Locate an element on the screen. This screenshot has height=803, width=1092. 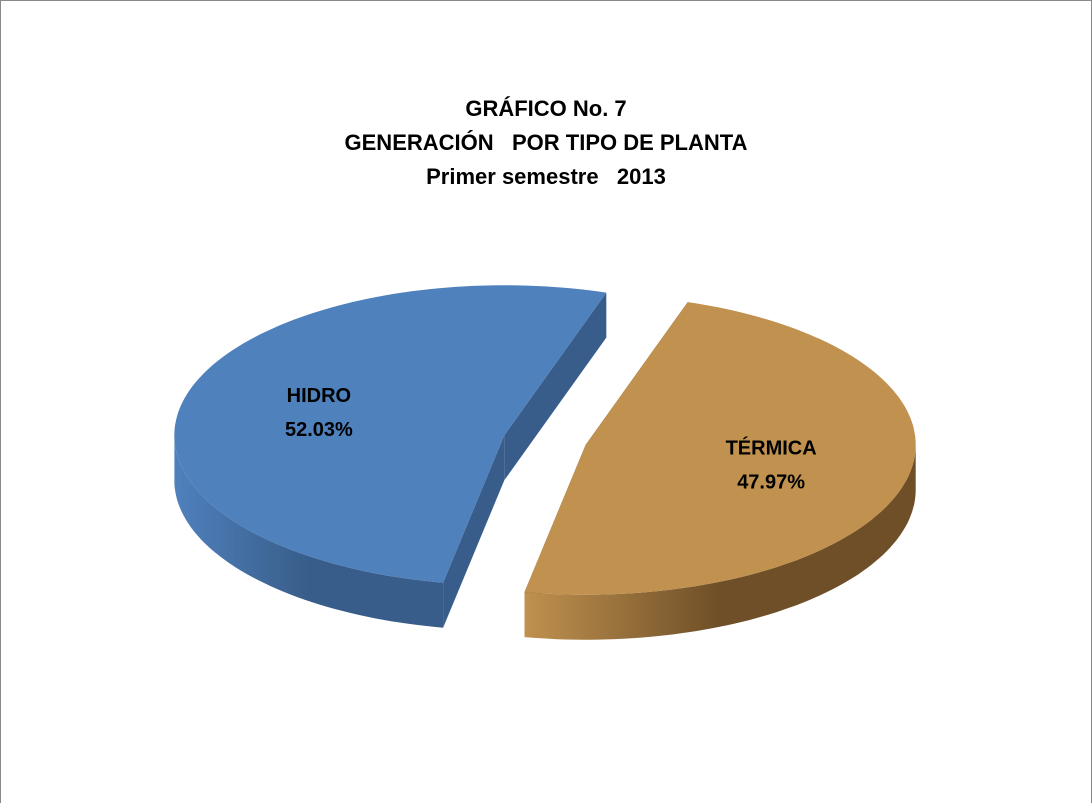
slice-value-label: 52.03% is located at coordinates (319, 430).